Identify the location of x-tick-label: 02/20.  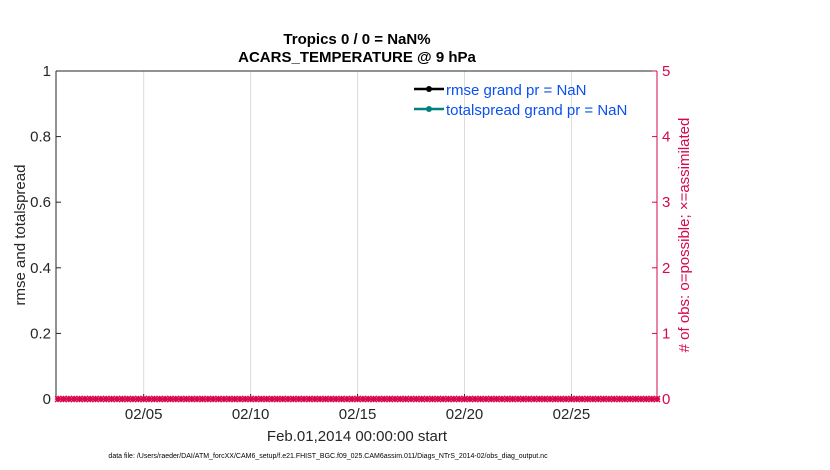
(465, 414).